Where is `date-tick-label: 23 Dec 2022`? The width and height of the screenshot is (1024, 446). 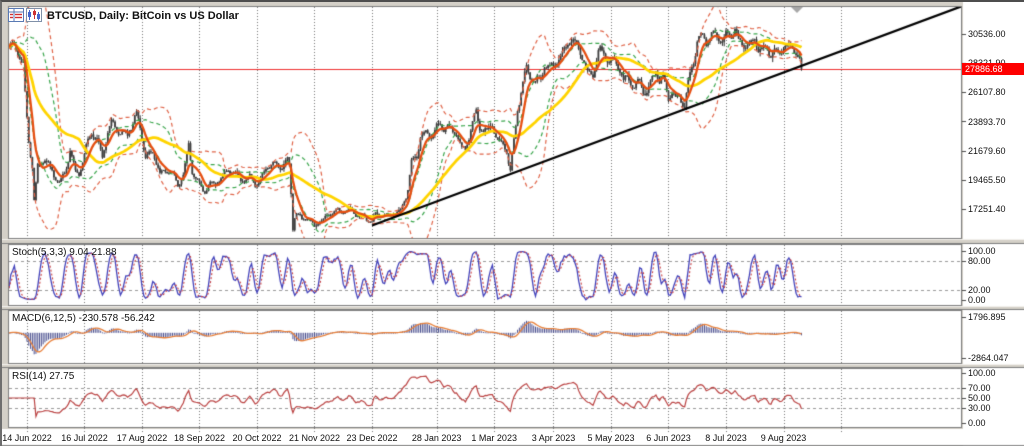
date-tick-label: 23 Dec 2022 is located at coordinates (372, 438).